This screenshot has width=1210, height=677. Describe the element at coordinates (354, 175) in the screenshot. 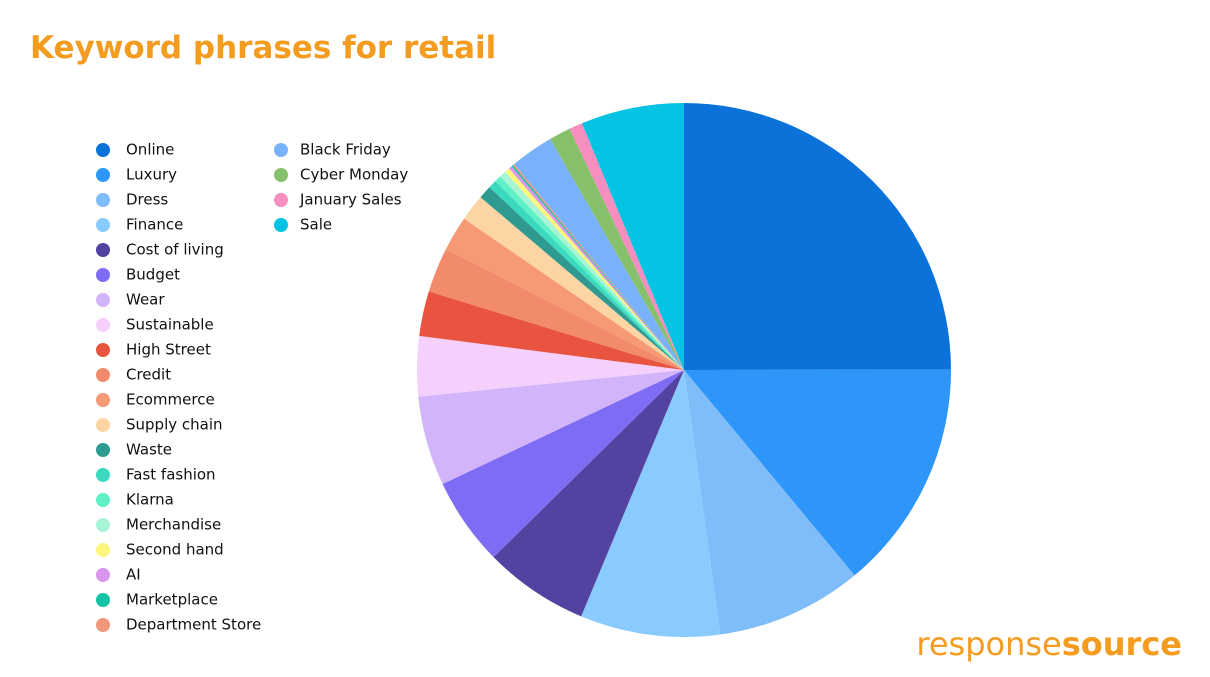

I see `legend-label: Cyber Monday` at that location.